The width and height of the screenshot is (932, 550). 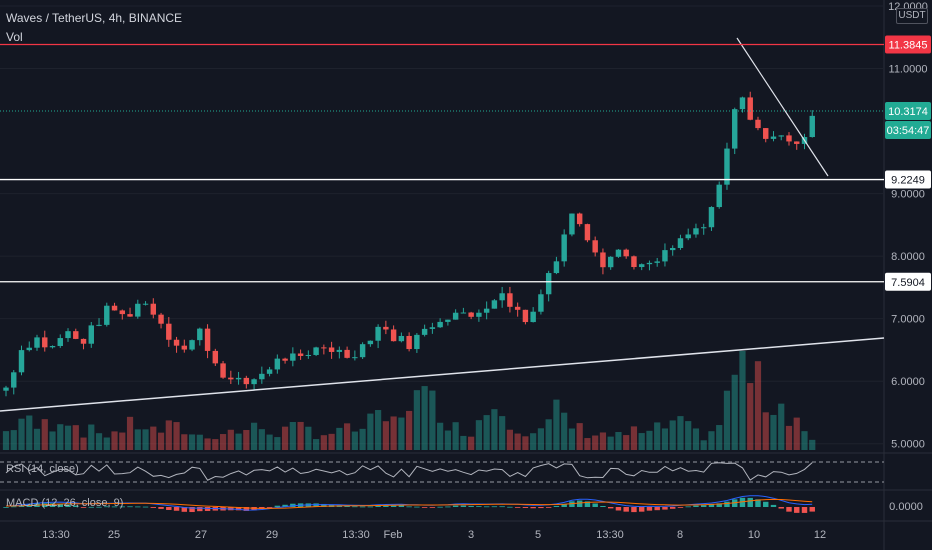 What do you see at coordinates (908, 320) in the screenshot?
I see `price-tick-label: 7.0000` at bounding box center [908, 320].